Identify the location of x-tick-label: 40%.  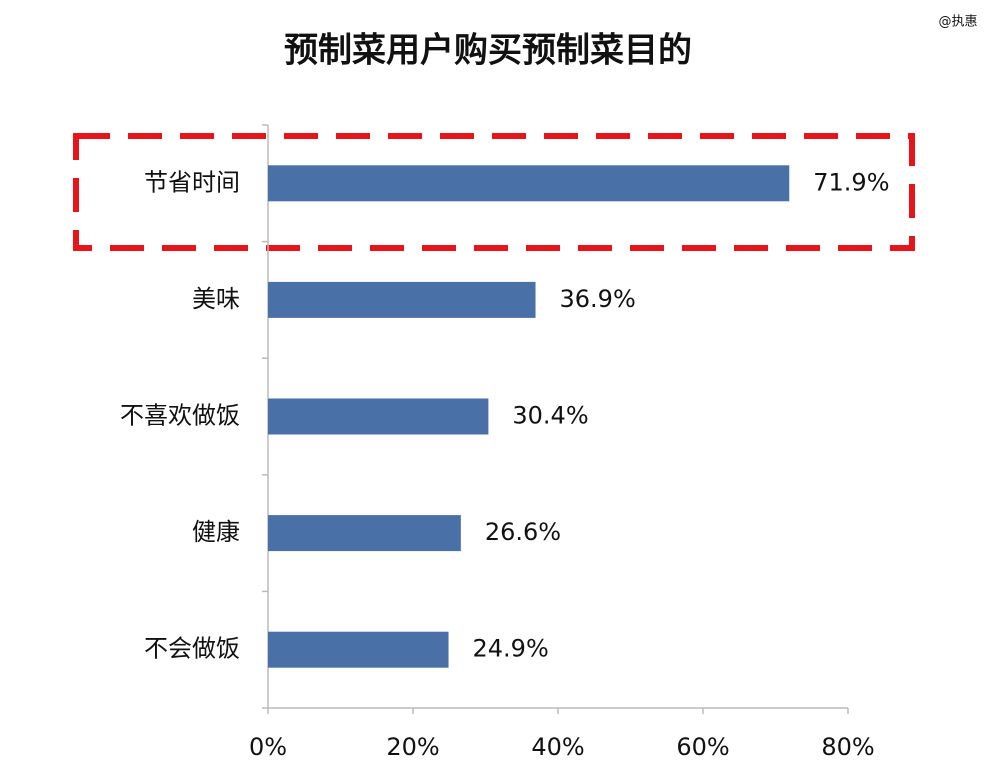
(557, 747).